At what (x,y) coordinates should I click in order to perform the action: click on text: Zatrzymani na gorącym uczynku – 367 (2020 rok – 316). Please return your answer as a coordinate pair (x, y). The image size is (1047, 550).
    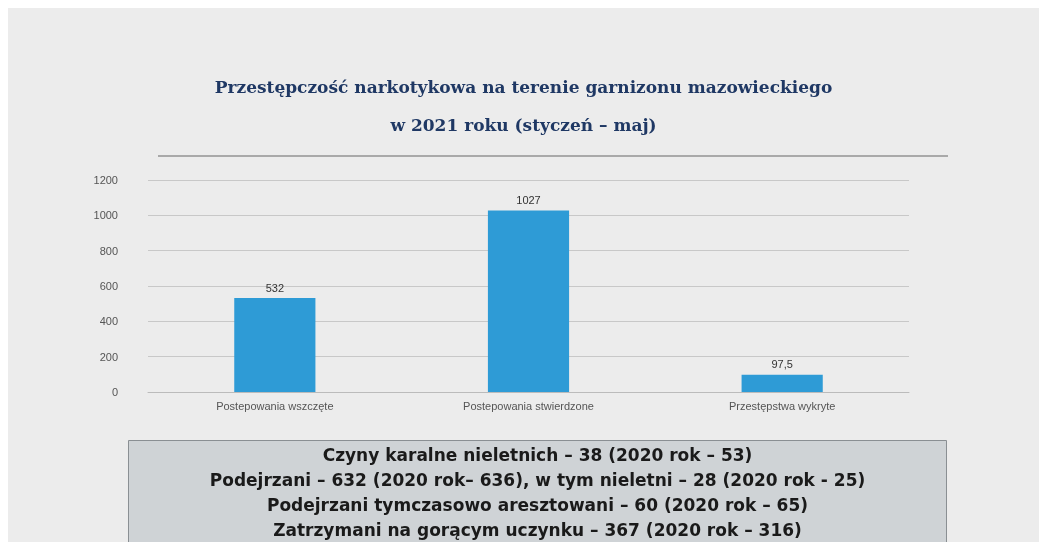
    Looking at the image, I should click on (537, 530).